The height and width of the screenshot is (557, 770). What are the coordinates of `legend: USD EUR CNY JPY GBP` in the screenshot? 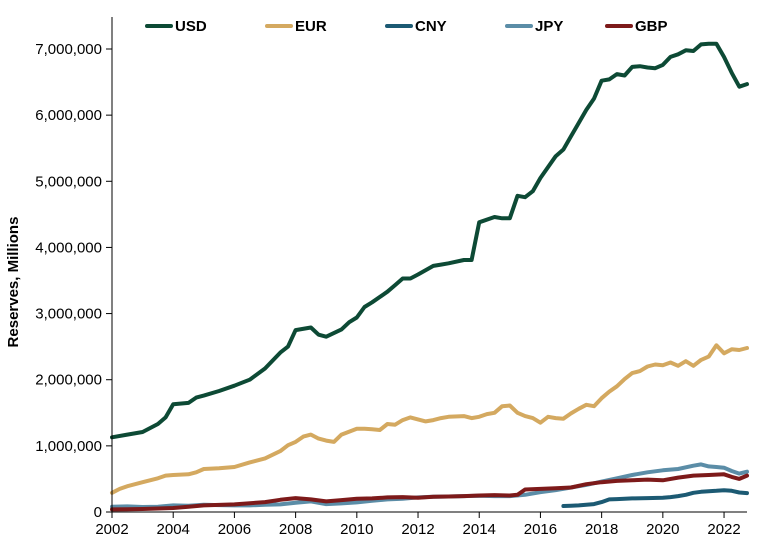 It's located at (406, 26).